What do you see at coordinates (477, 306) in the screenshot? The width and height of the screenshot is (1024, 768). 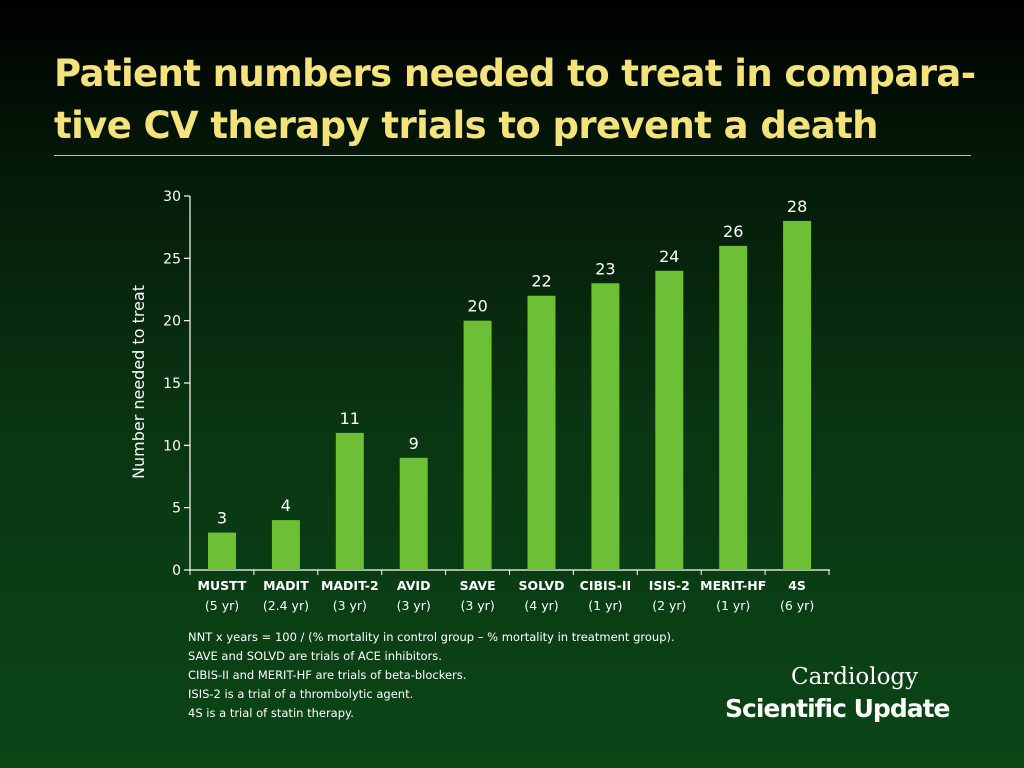 I see `data-label: 20` at bounding box center [477, 306].